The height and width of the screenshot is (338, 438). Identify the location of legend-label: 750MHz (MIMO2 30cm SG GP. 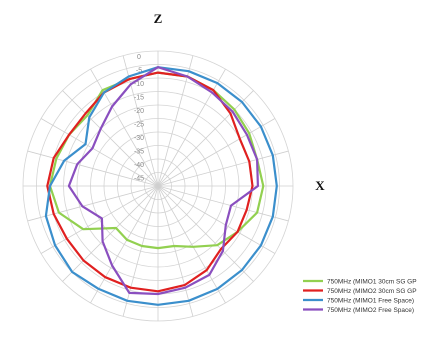
(372, 291).